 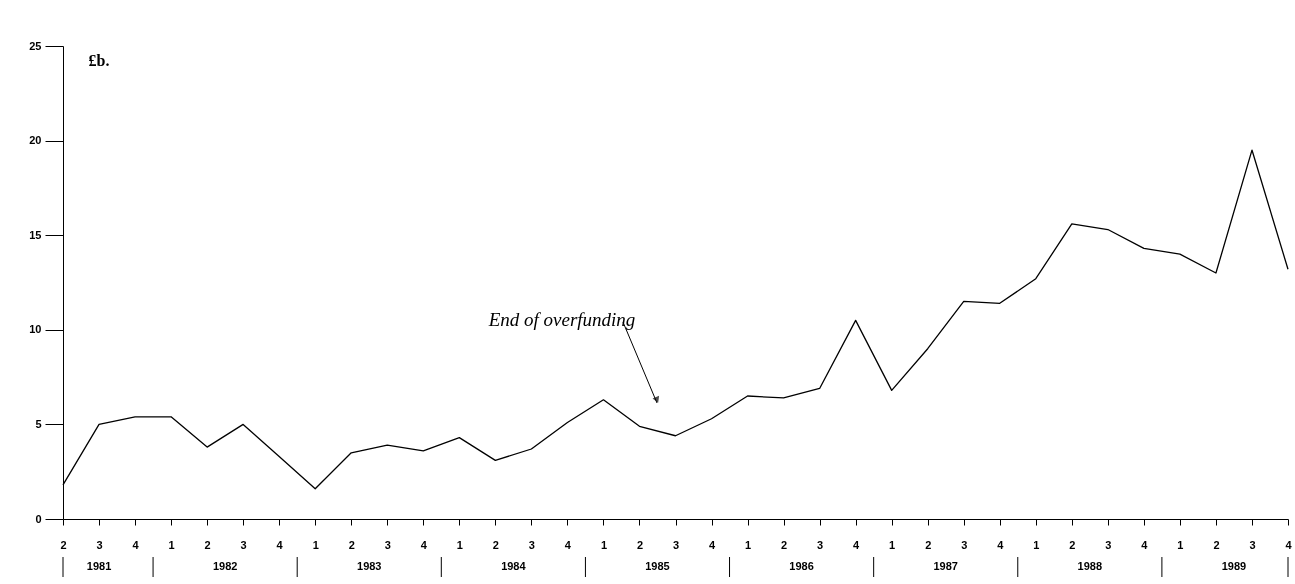 I want to click on text: 1986, so click(x=801, y=566).